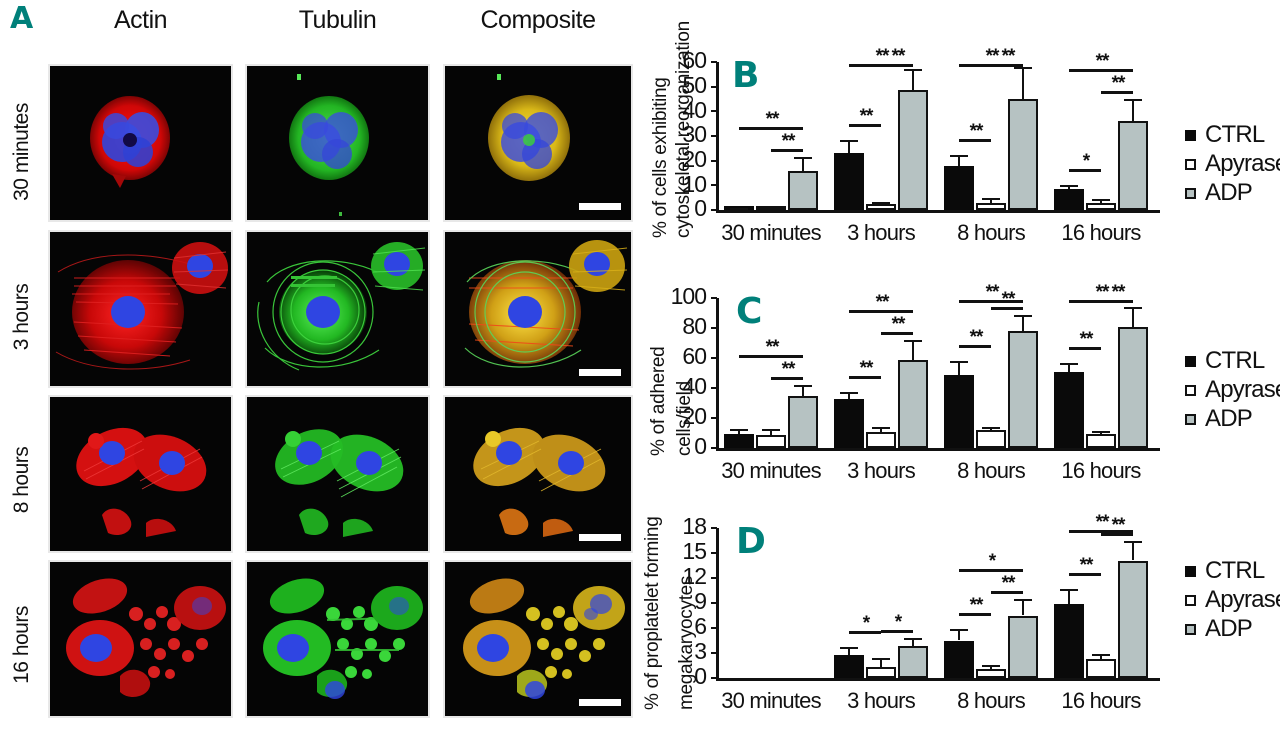 This screenshot has height=734, width=1280. Describe the element at coordinates (771, 441) in the screenshot. I see `bar-apyrase-30-minutes` at that location.